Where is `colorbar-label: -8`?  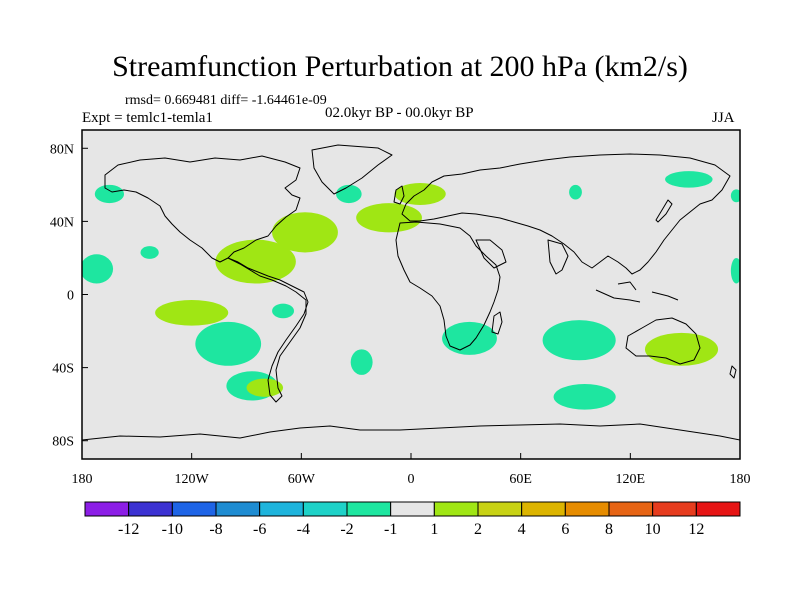
colorbar-label: -8 is located at coordinates (215, 529).